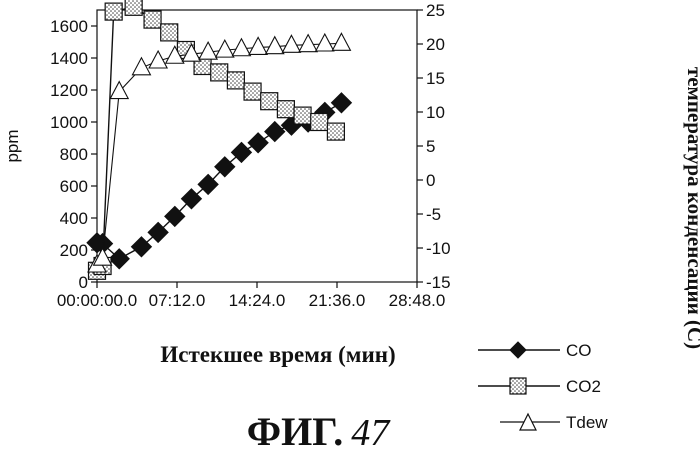 The image size is (700, 455). Describe the element at coordinates (257, 300) in the screenshot. I see `x-tick-label: 14:24.0` at that location.